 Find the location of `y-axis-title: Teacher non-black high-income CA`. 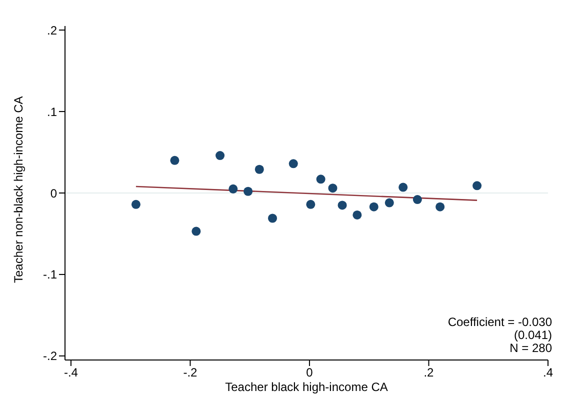

y-axis-title: Teacher non-black high-income CA is located at coordinates (18, 189).